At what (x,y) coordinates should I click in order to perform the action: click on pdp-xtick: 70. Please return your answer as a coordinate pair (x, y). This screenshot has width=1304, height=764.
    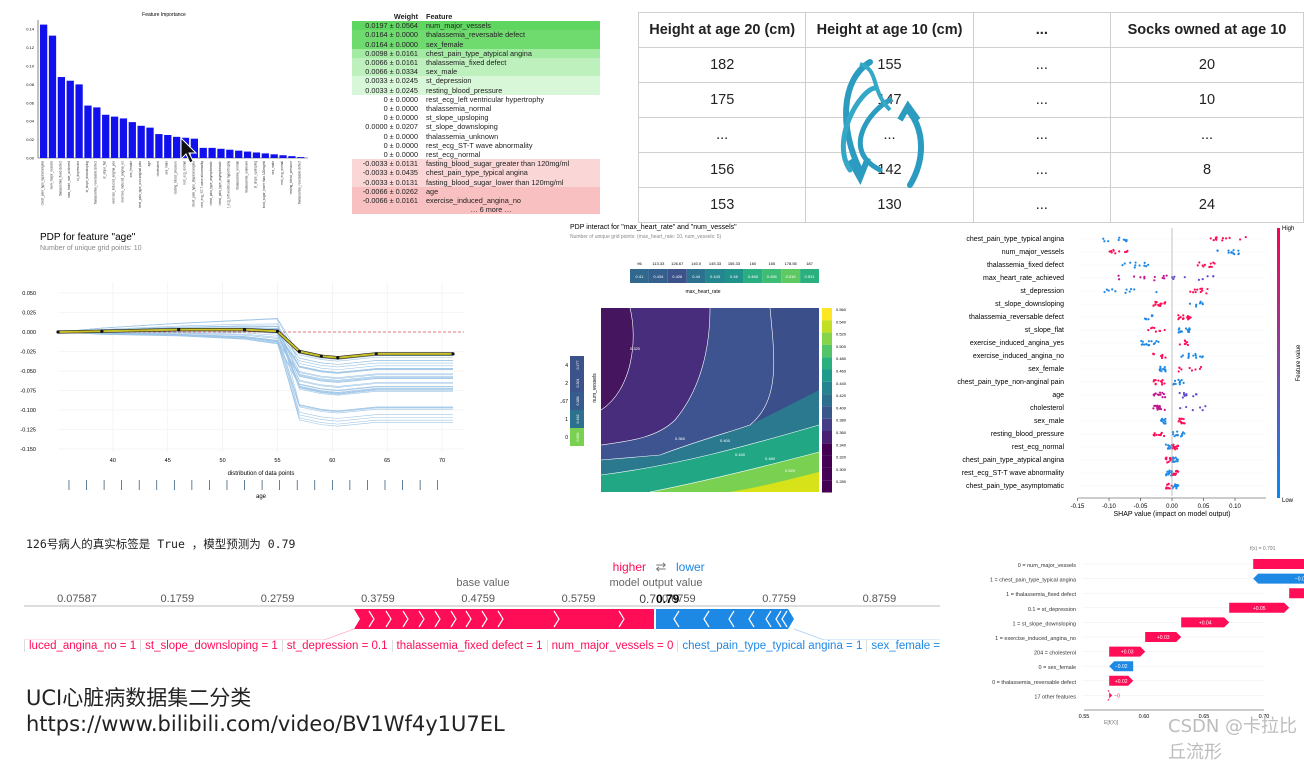
    Looking at the image, I should click on (442, 461).